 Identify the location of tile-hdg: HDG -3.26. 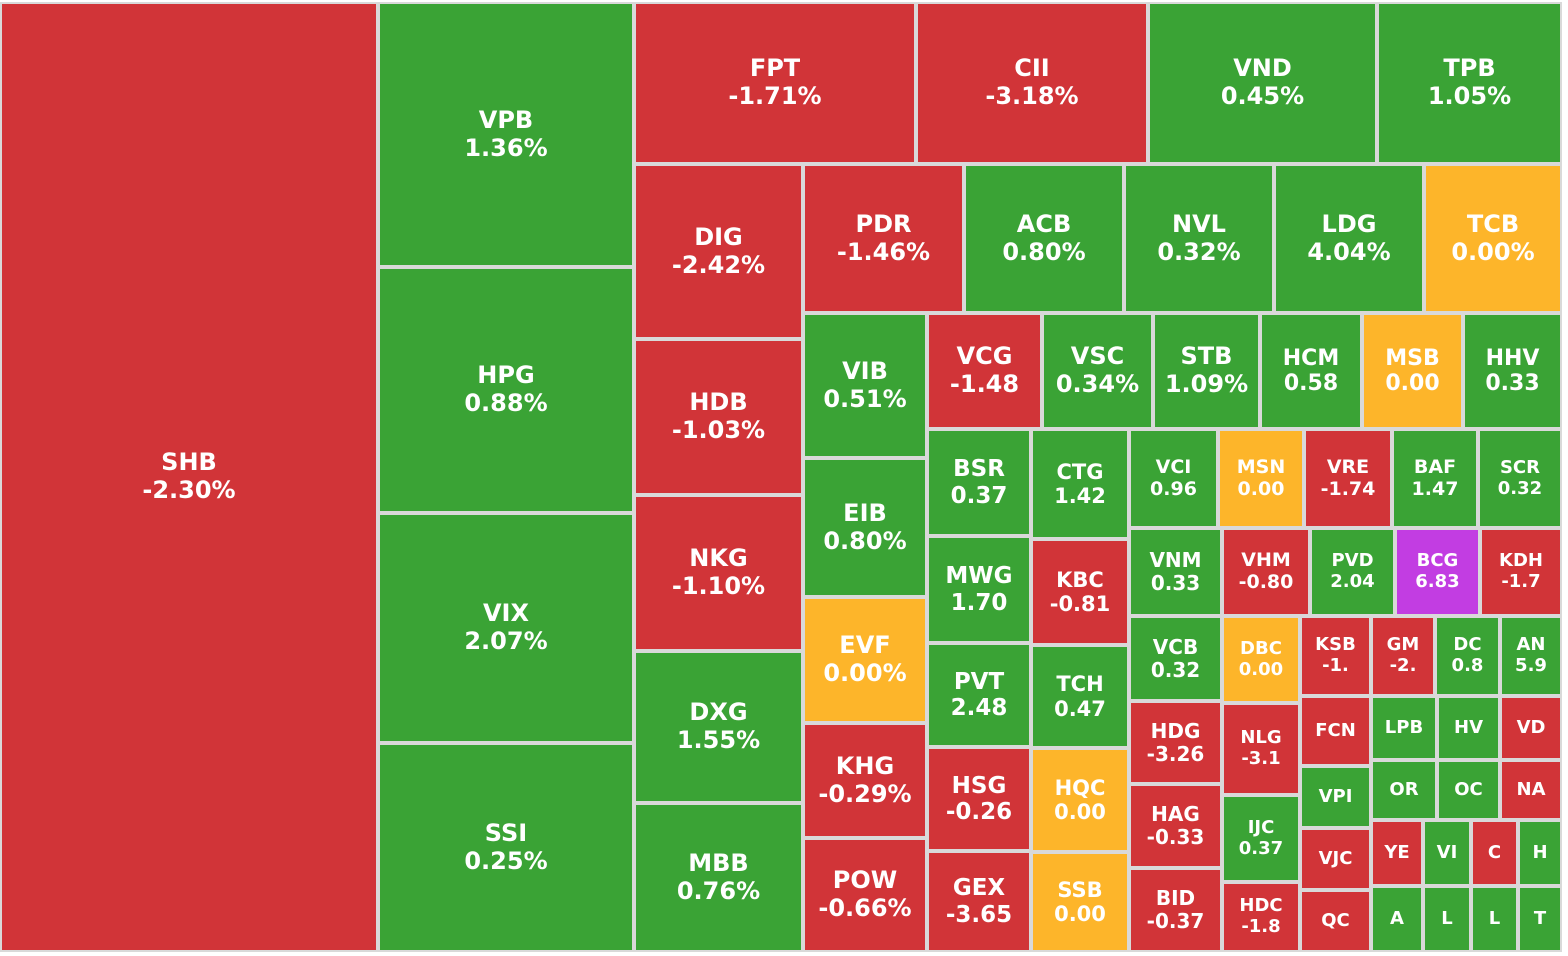
(1175, 742).